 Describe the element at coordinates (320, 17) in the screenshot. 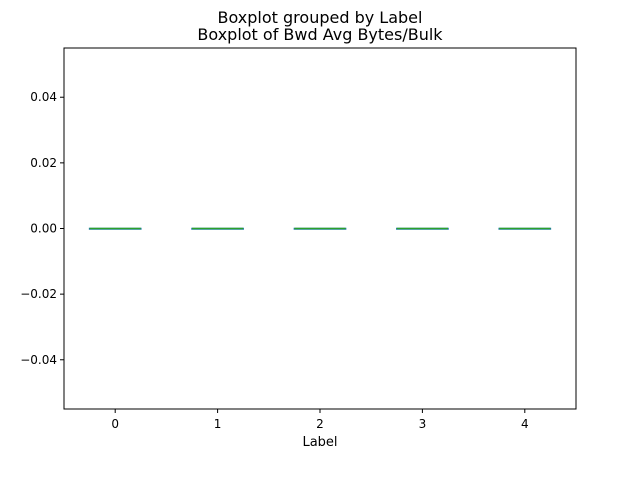

I see `chart-suptitle: Boxplot grouped by Label` at that location.